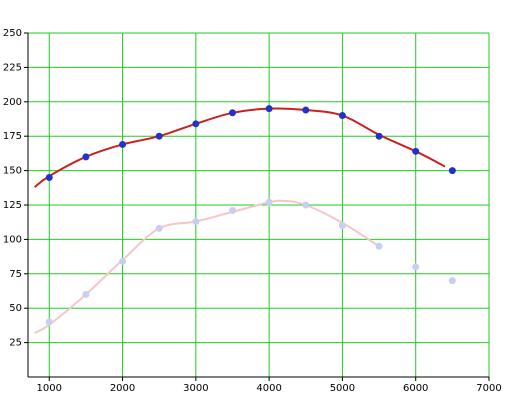 This screenshot has width=518, height=403. What do you see at coordinates (12, 136) in the screenshot?
I see `y-tick-label: 175` at bounding box center [12, 136].